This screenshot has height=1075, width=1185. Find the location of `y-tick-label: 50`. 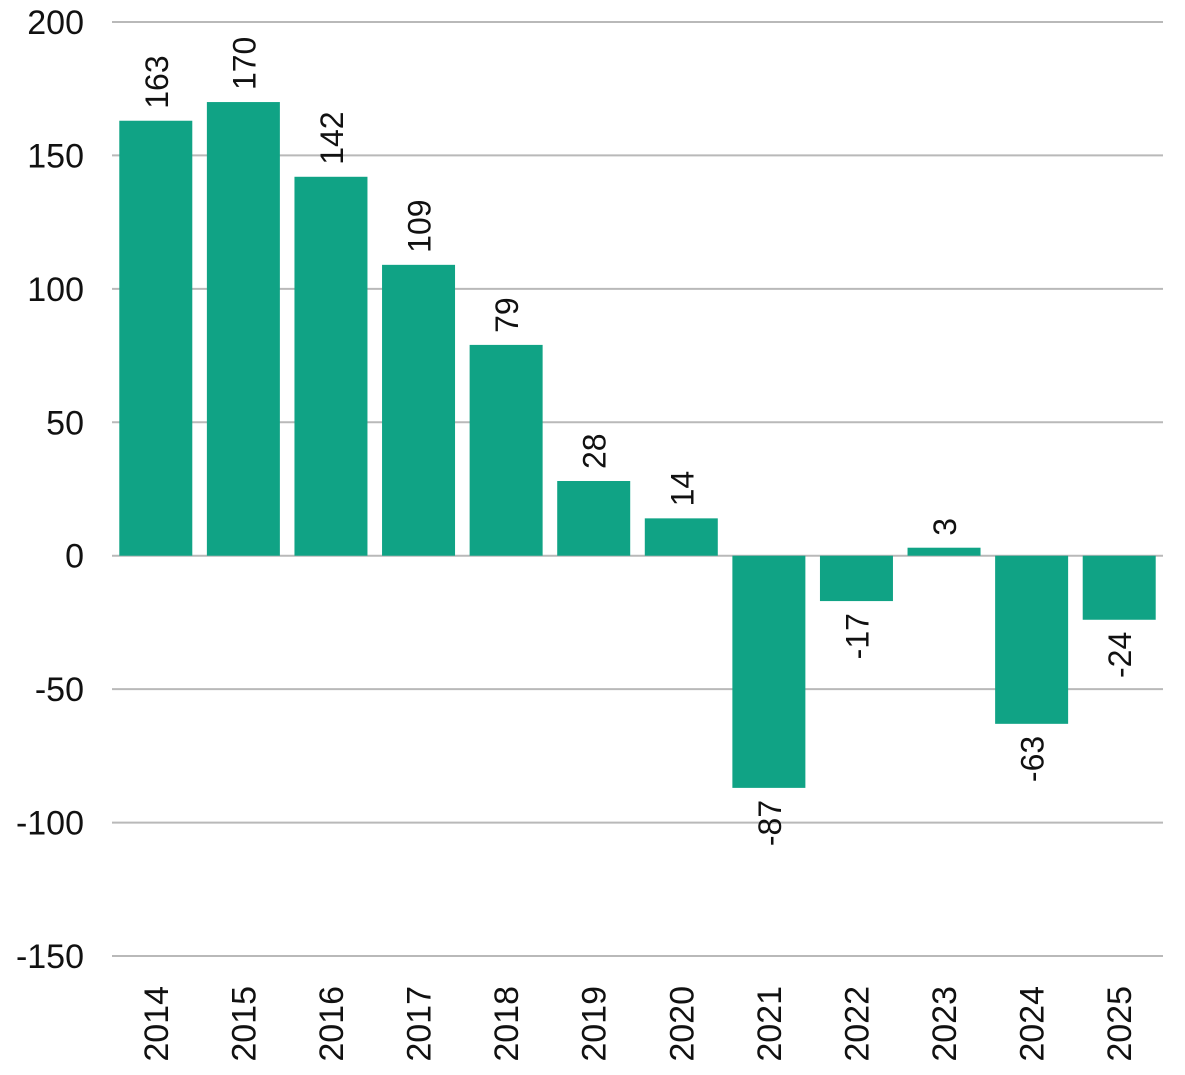

y-tick-label: 50 is located at coordinates (65, 423).